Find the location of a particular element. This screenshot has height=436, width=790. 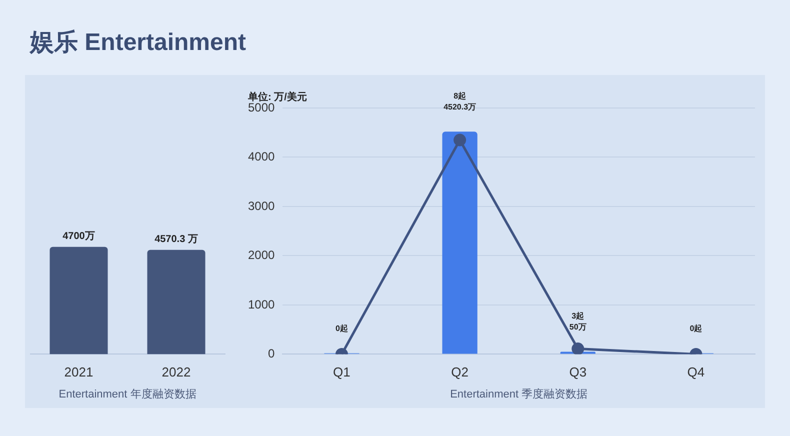

y-tick-label: 4000 is located at coordinates (262, 157).